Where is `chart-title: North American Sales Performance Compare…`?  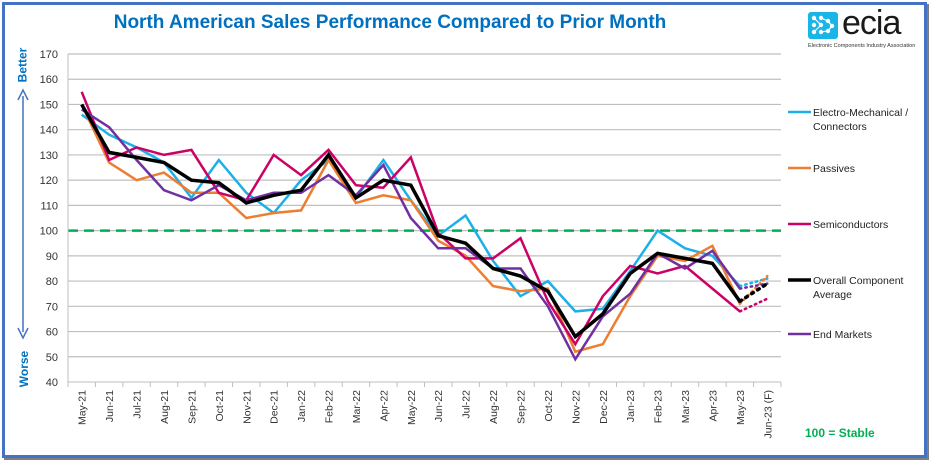 chart-title: North American Sales Performance Compare… is located at coordinates (390, 22).